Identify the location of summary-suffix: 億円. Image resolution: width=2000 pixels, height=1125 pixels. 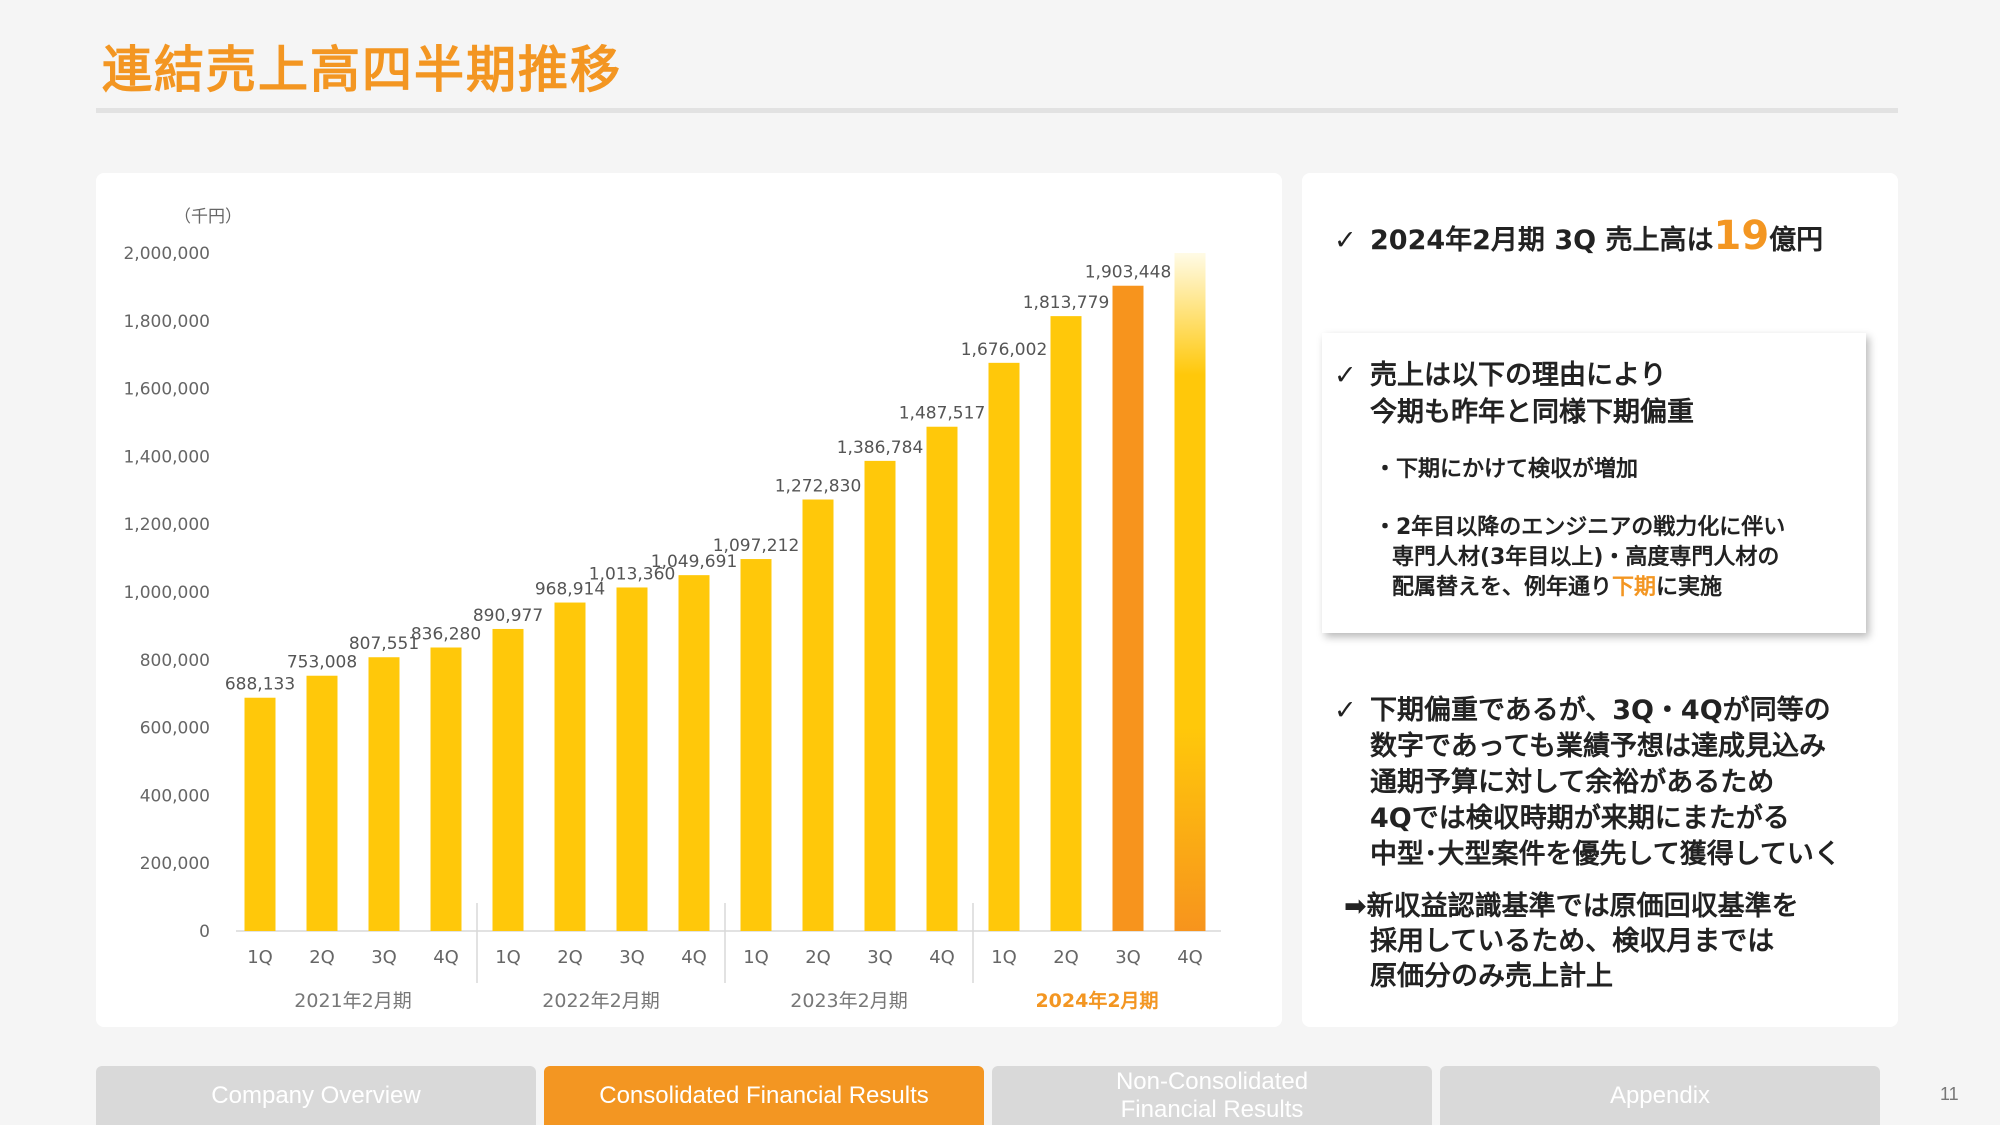
(1796, 240).